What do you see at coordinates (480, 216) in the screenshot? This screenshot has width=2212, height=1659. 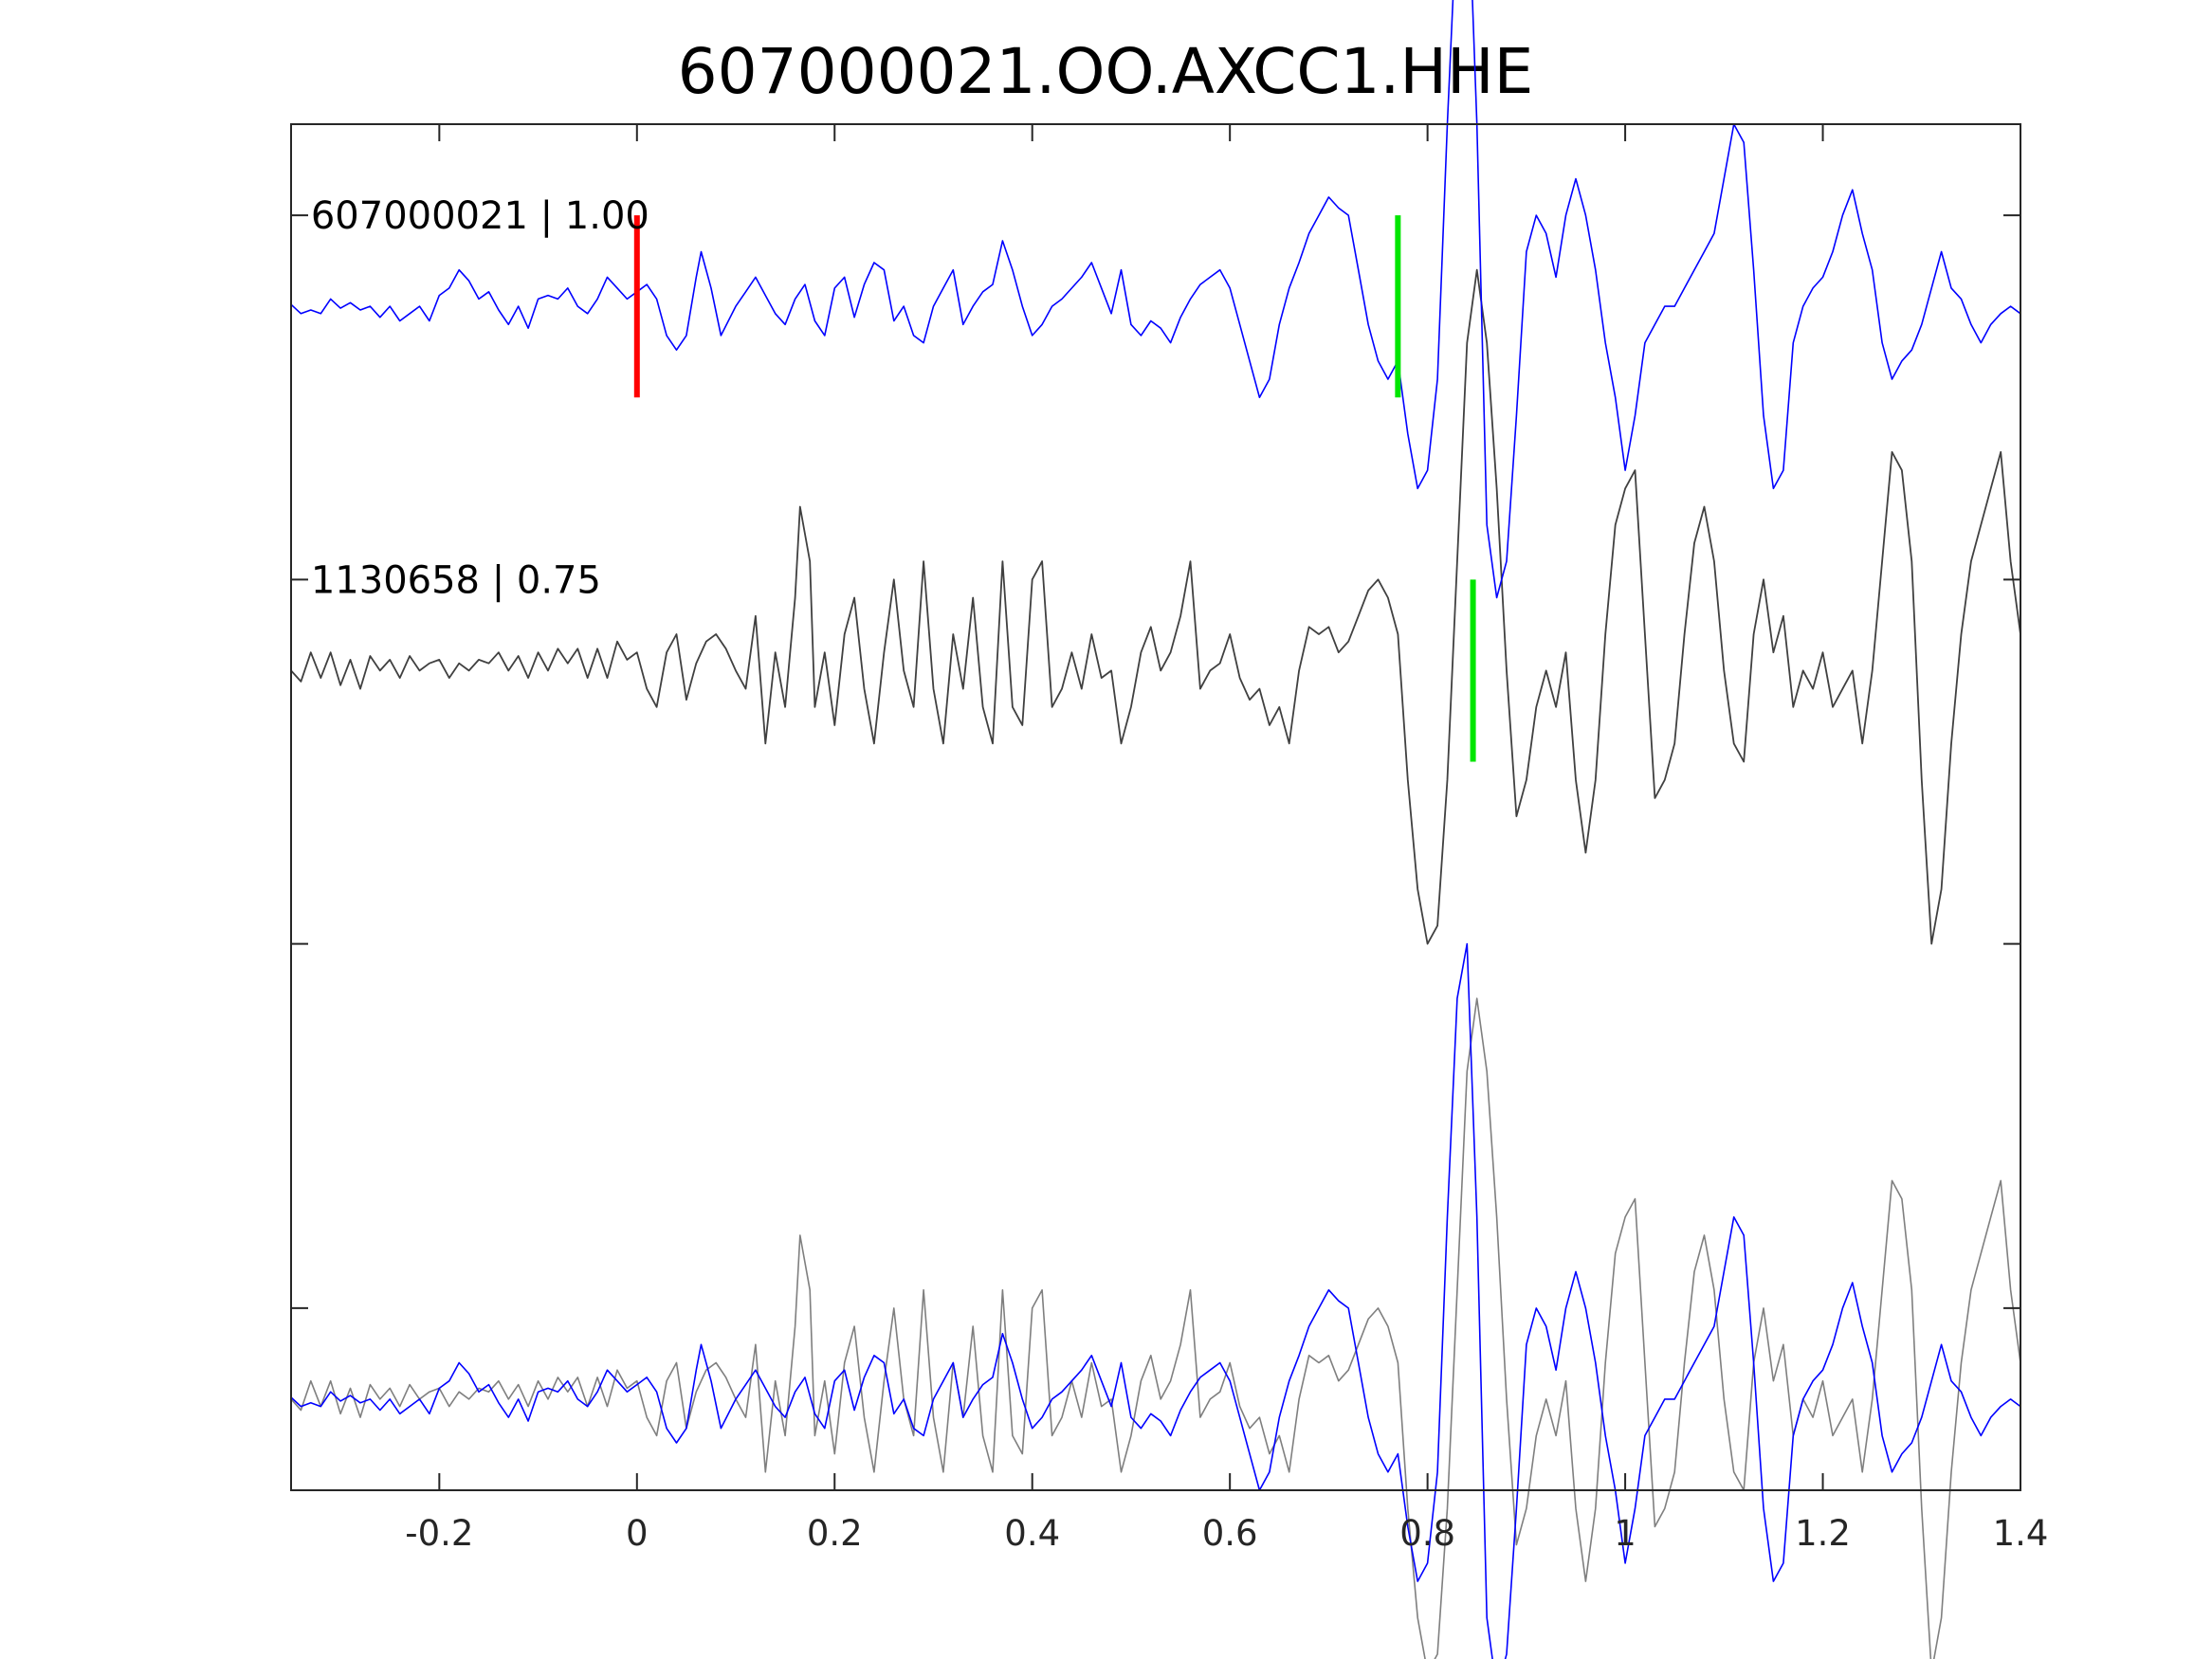 I see `trace-label-0: 607000021 | 1.00` at bounding box center [480, 216].